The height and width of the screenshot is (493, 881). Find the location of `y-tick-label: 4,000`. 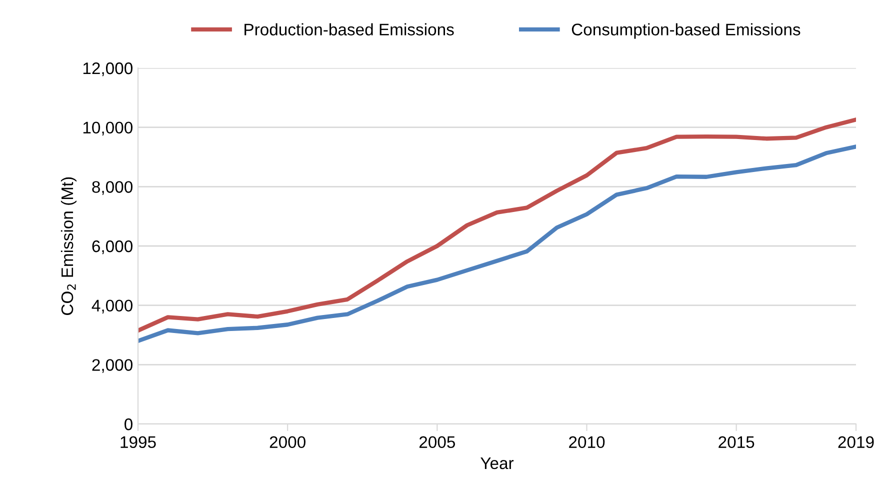

y-tick-label: 4,000 is located at coordinates (112, 307).